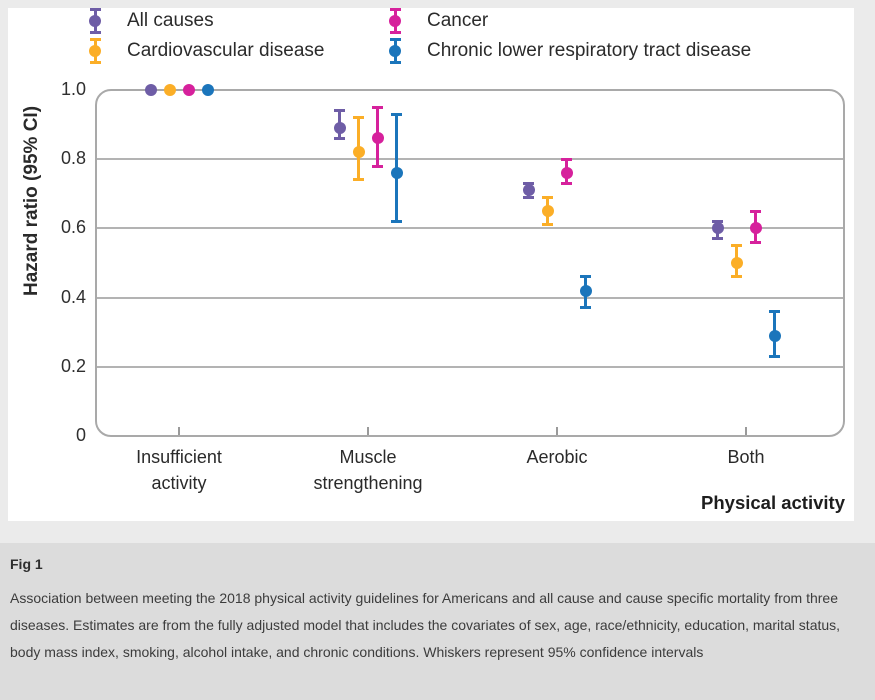  Describe the element at coordinates (73, 365) in the screenshot. I see `y-axis-tick-label: 0.2` at that location.